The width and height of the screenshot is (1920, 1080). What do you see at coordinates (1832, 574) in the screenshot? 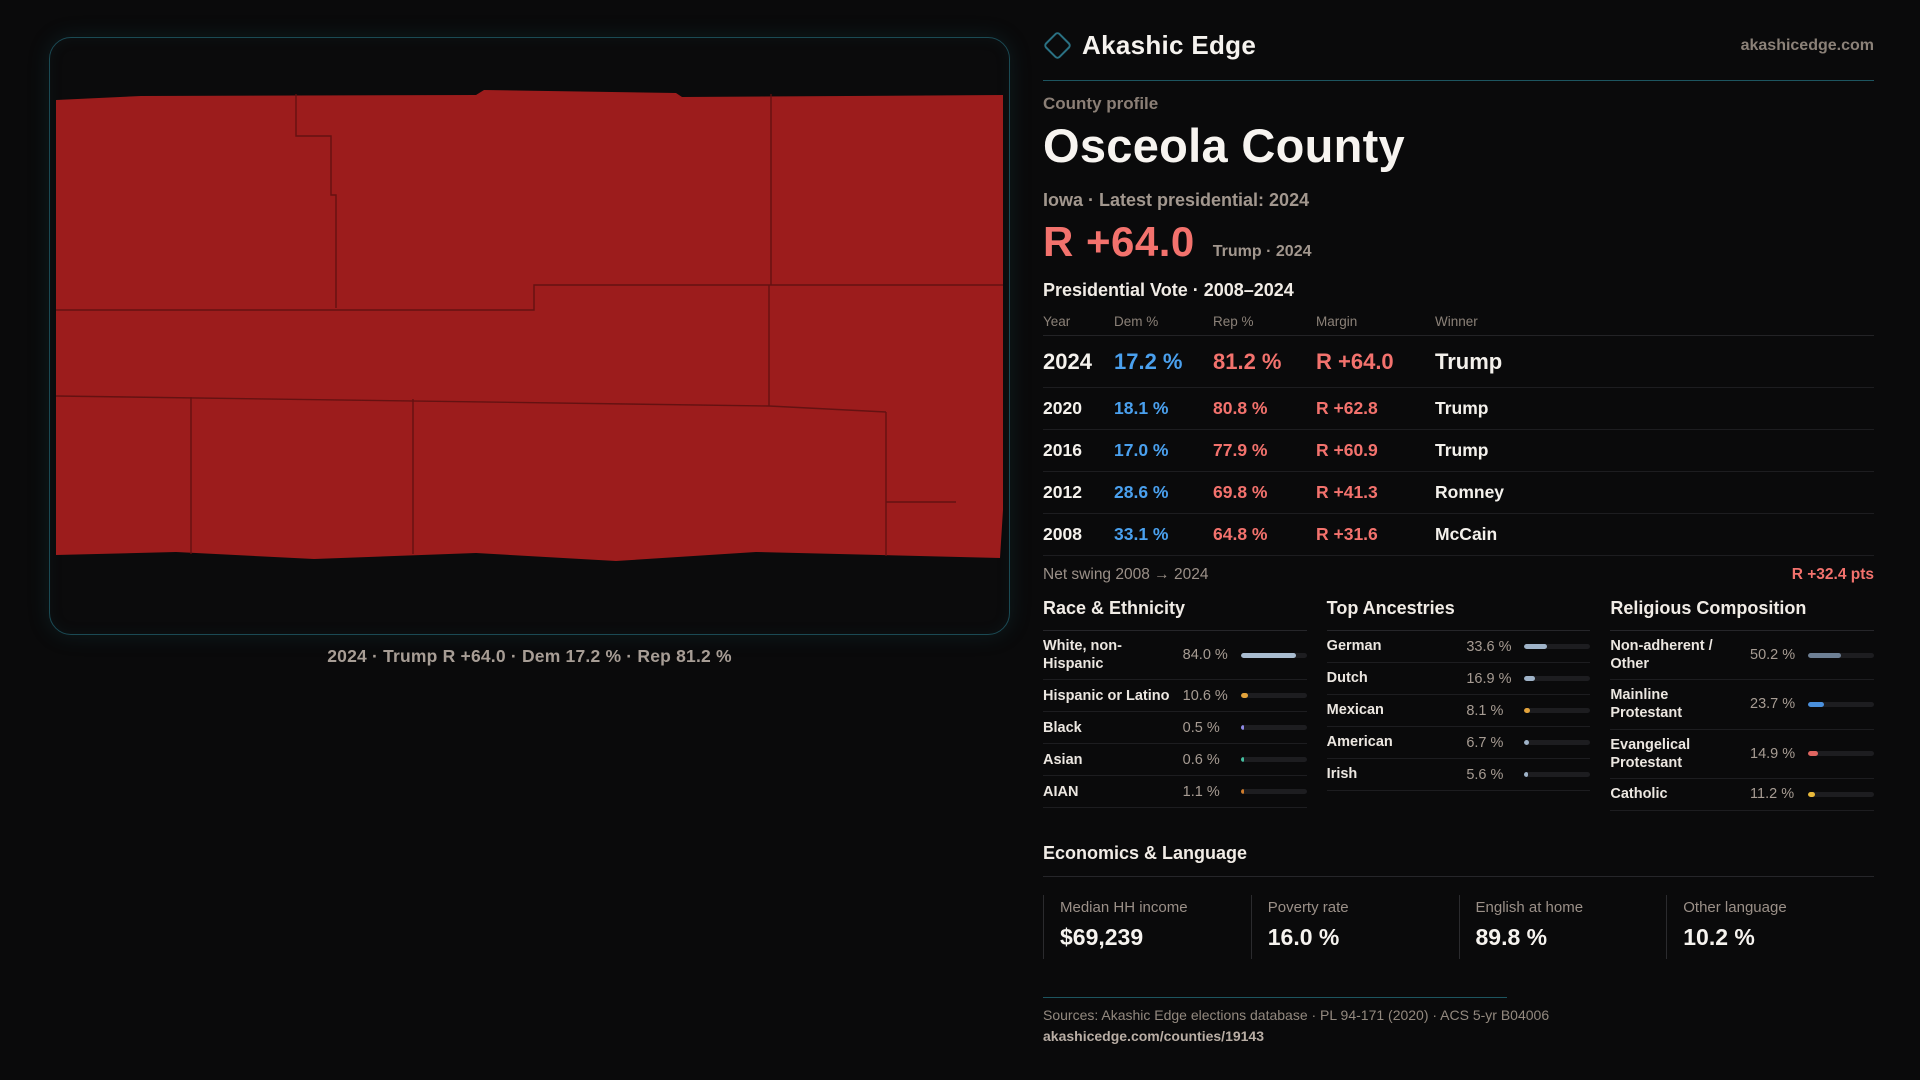
I see `net-swing-value: R +32.4 pts` at bounding box center [1832, 574].